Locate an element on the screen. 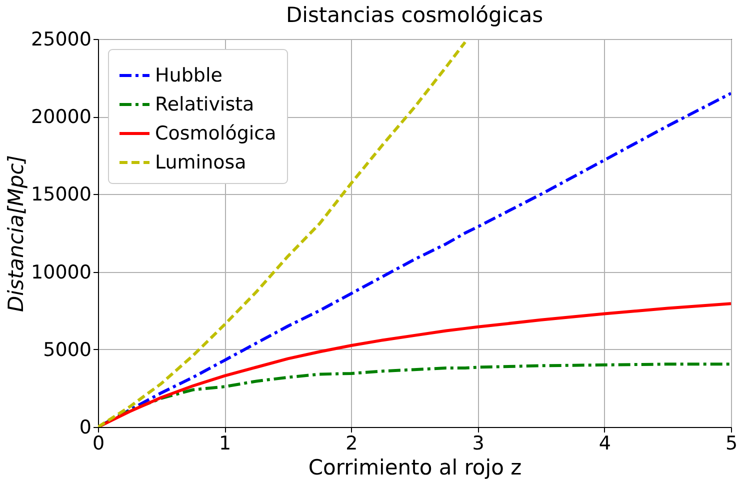 This screenshot has height=479, width=750. y-axis-title: Distancia[Mpc] is located at coordinates (16, 233).